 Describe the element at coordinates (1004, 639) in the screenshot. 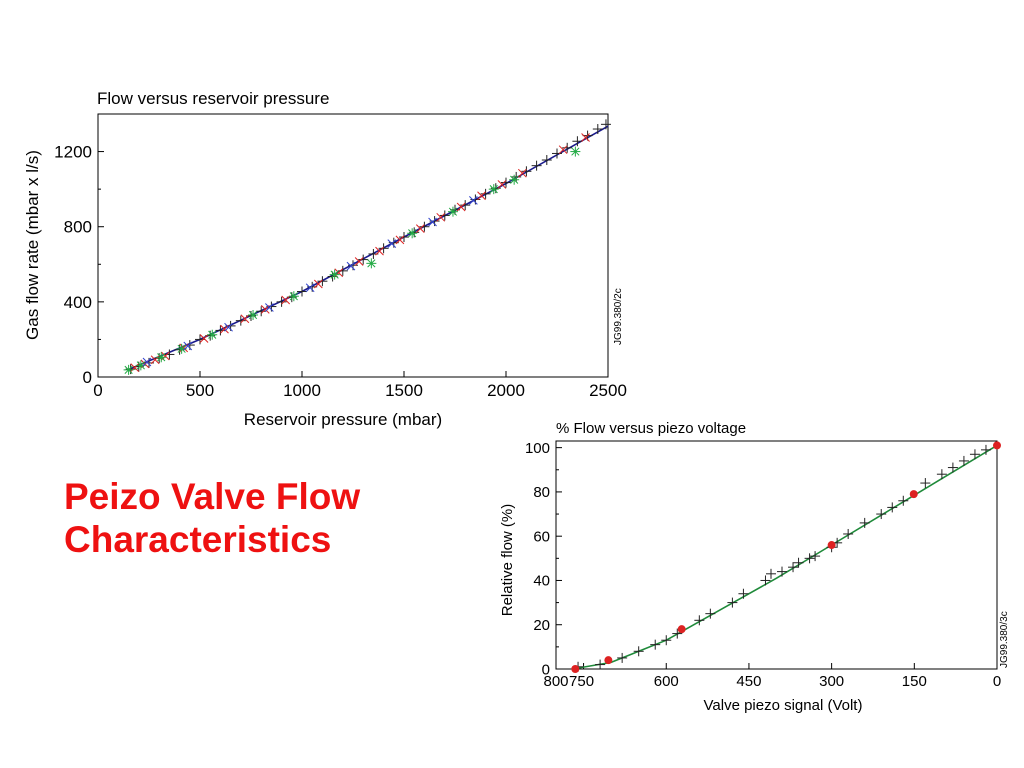

I see `chart2-side-label: JG99.380/3c` at that location.